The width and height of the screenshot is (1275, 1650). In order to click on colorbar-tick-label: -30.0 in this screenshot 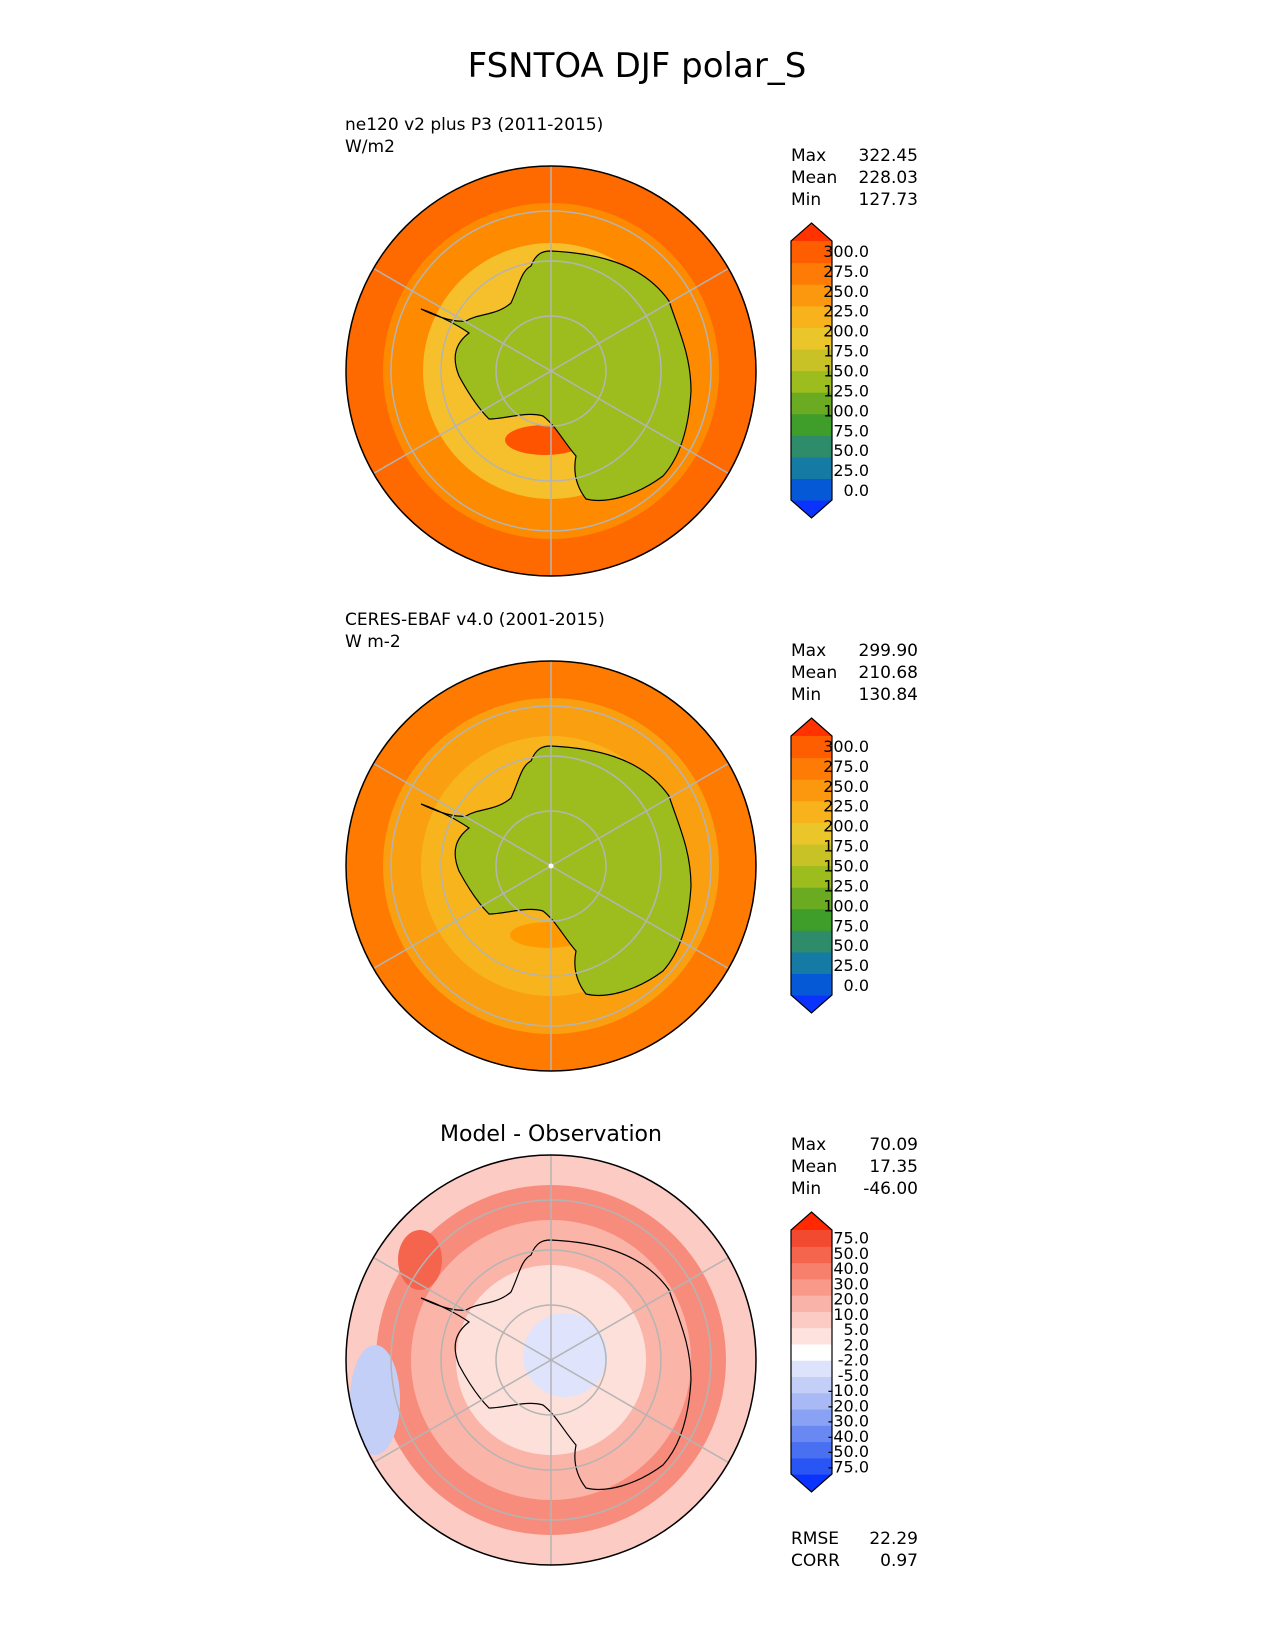, I will do `click(848, 1421)`.